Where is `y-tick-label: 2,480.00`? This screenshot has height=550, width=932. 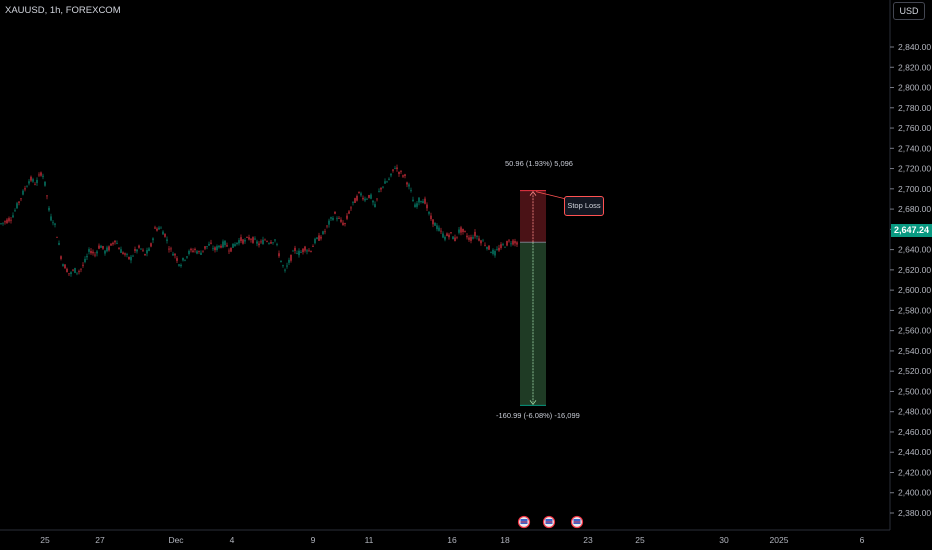
y-tick-label: 2,480.00 is located at coordinates (914, 412).